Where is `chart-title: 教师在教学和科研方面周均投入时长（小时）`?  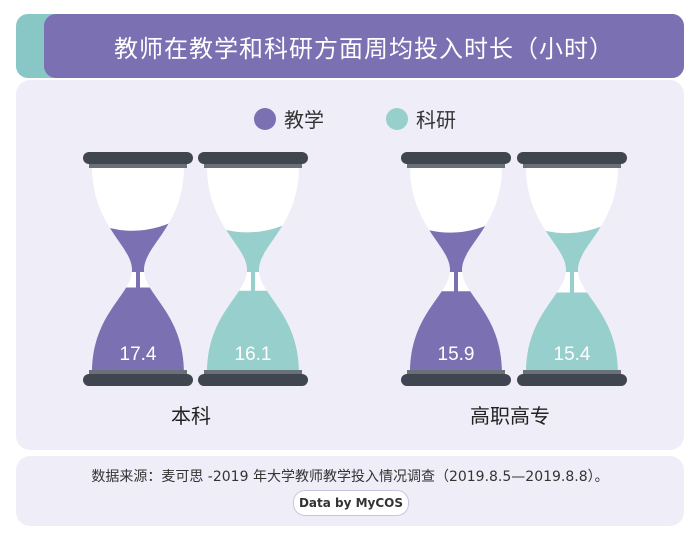
chart-title: 教师在教学和科研方面周均投入时长（小时） is located at coordinates (364, 46).